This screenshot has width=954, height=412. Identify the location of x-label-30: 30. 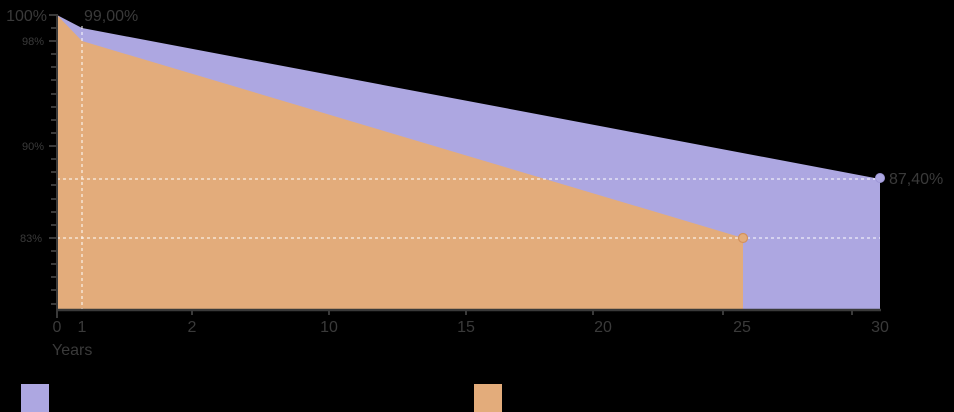
(880, 327).